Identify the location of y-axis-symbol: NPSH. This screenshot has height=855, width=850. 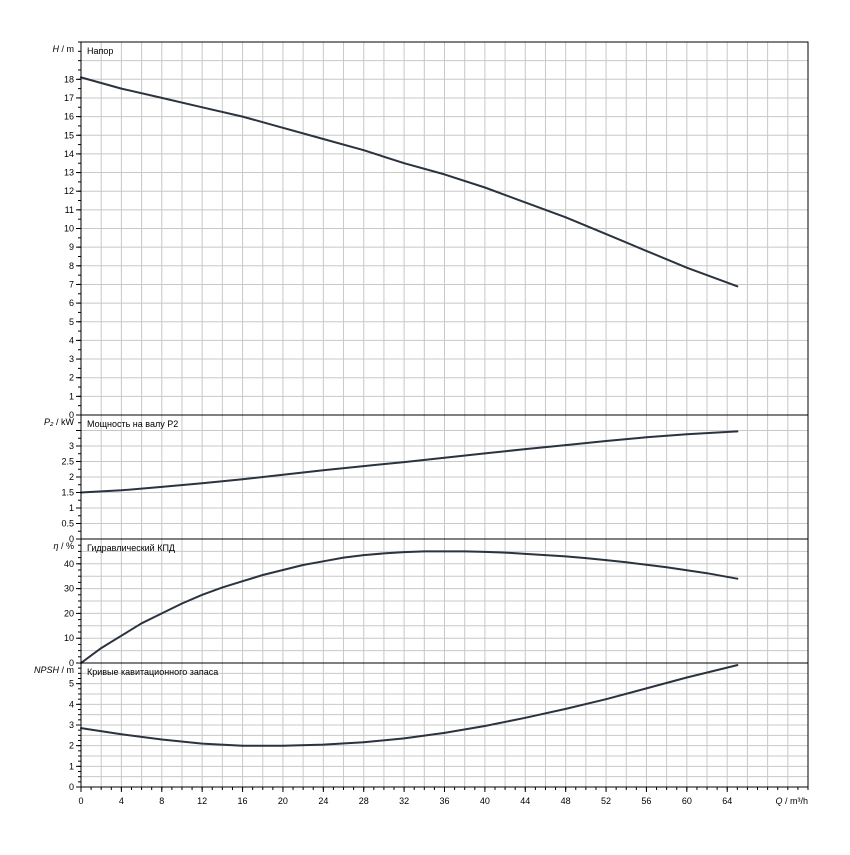
(47, 670).